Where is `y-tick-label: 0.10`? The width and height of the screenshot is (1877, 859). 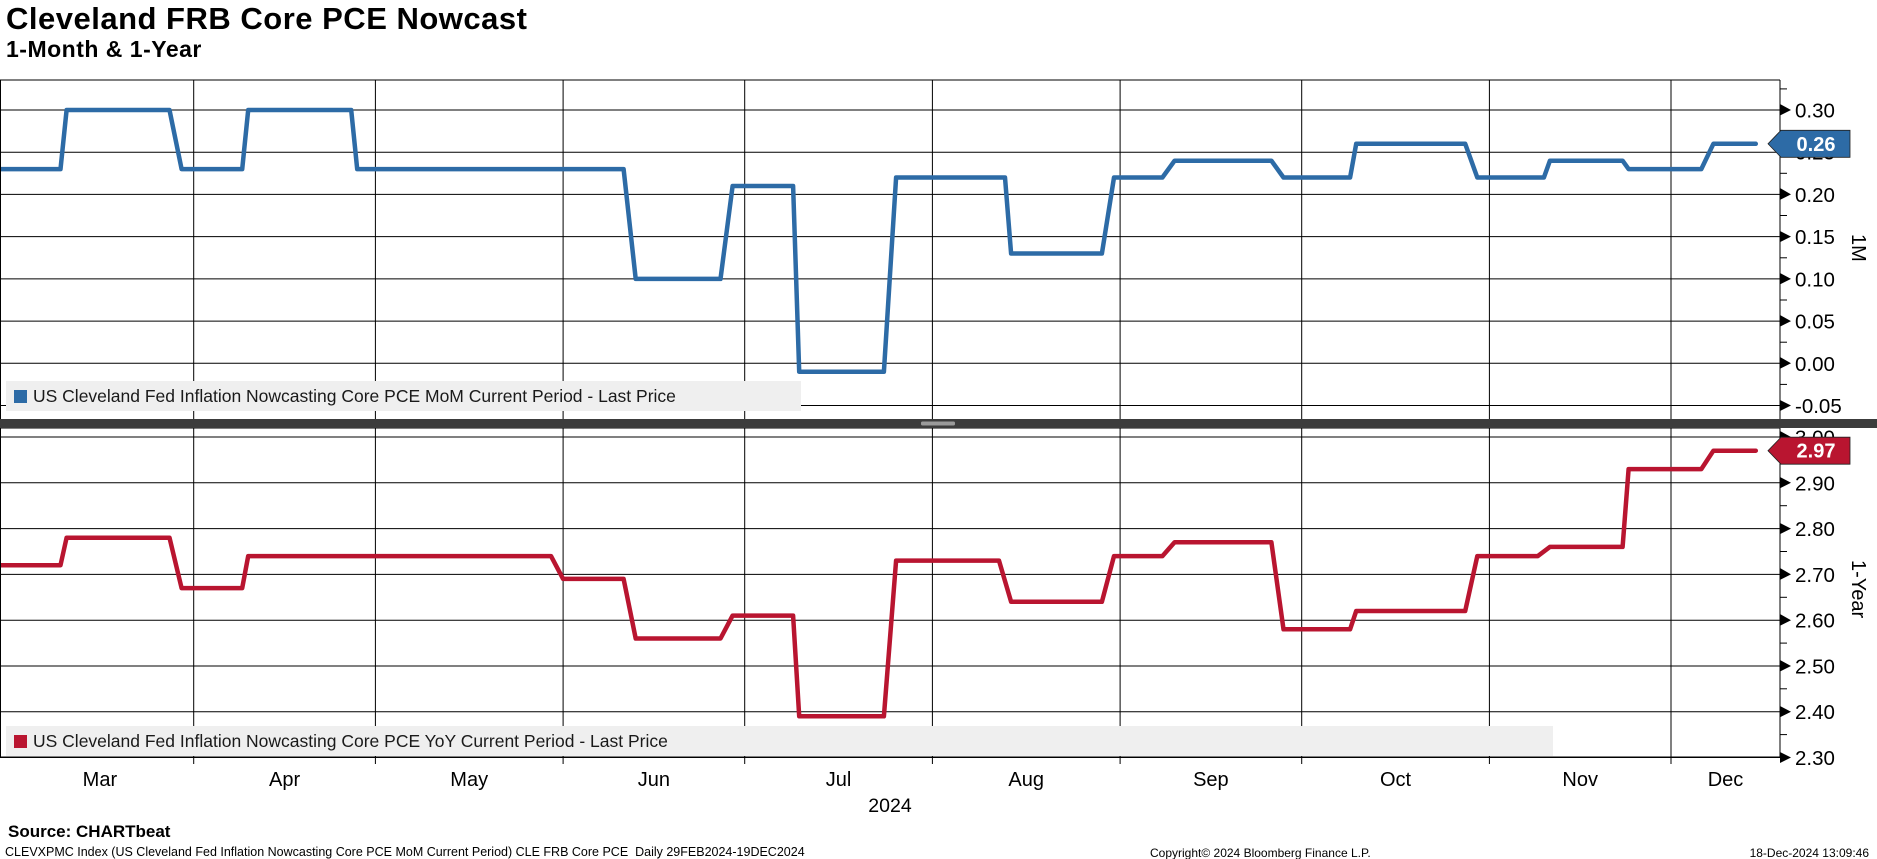
y-tick-label: 0.10 is located at coordinates (1815, 279).